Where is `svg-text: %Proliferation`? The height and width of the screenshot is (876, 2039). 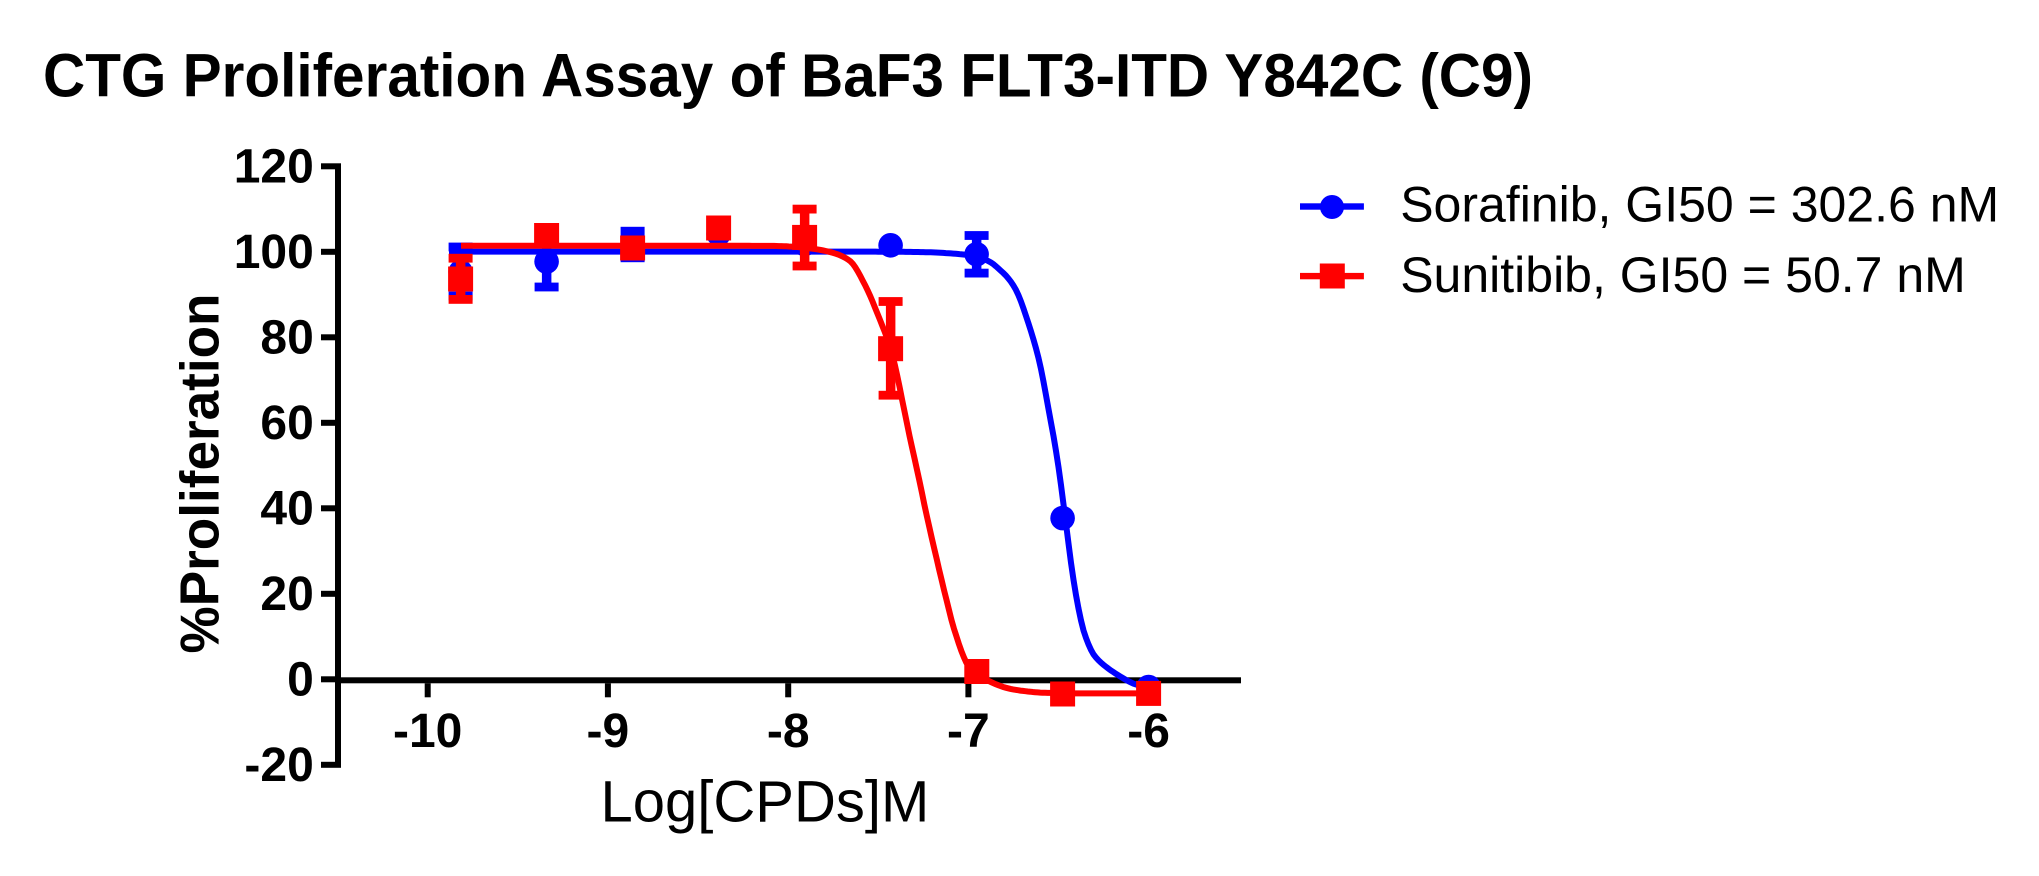
svg-text: %Proliferation is located at coordinates (200, 474).